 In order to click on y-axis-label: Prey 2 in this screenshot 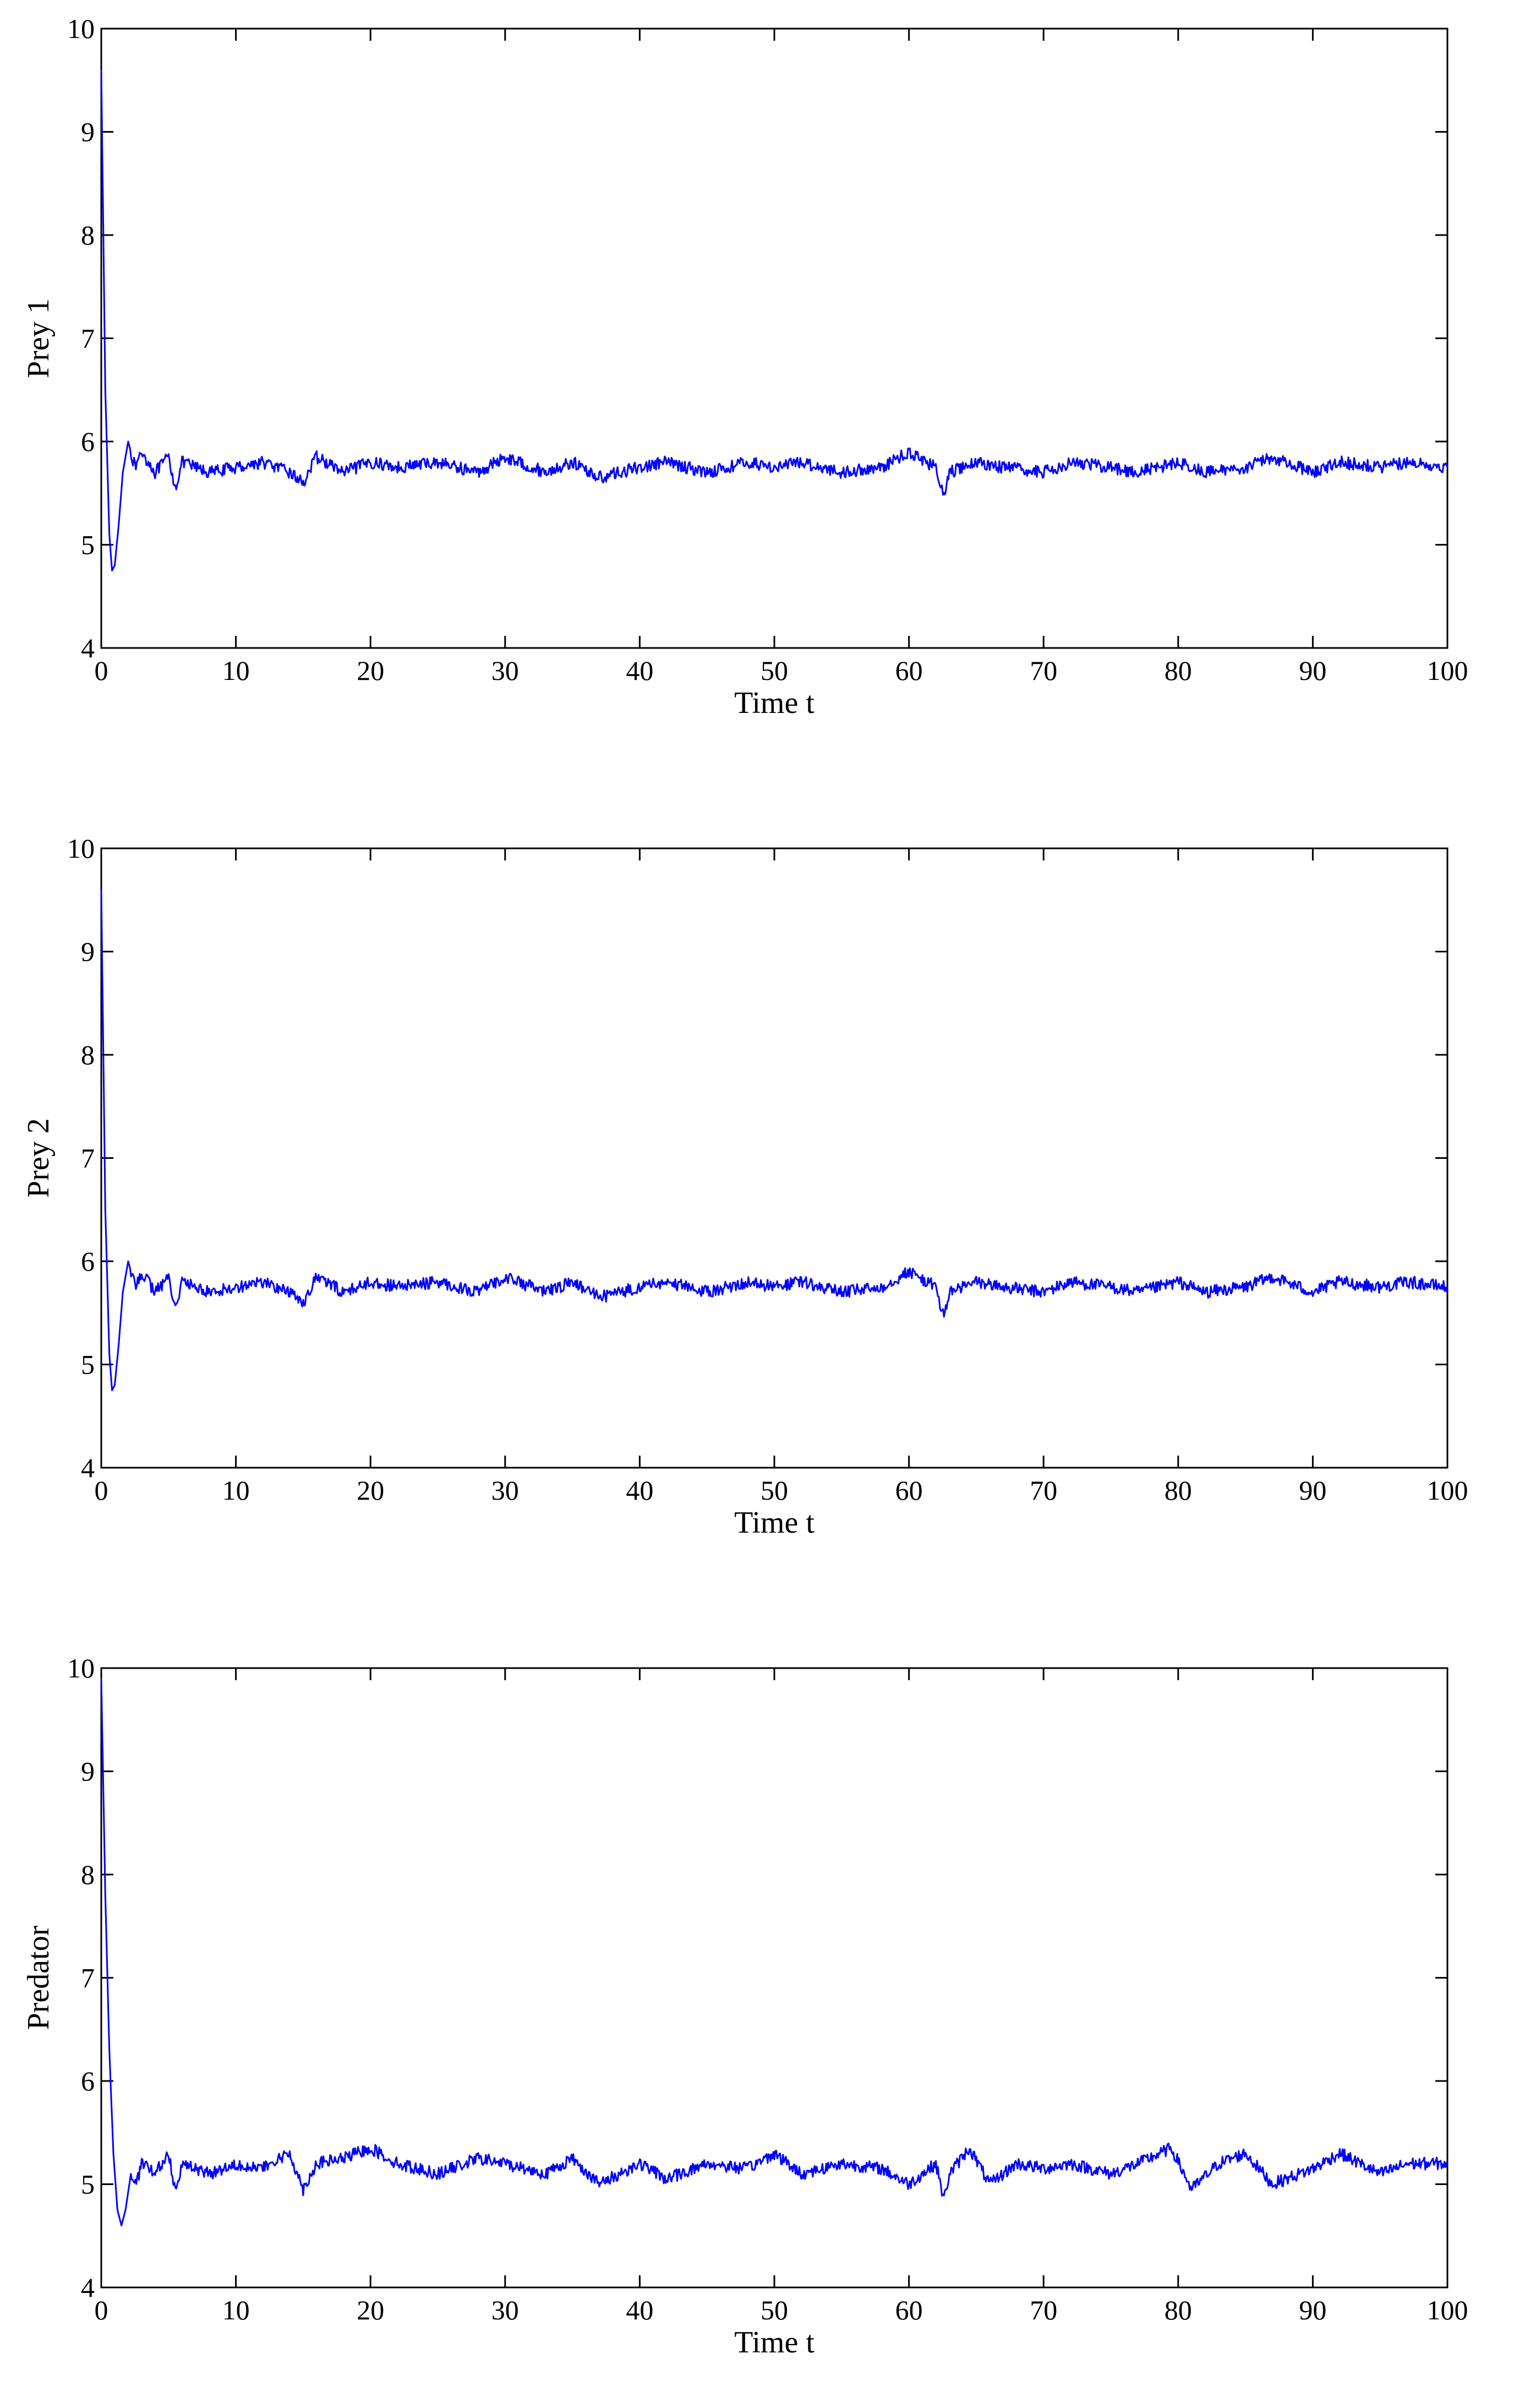, I will do `click(38, 1158)`.